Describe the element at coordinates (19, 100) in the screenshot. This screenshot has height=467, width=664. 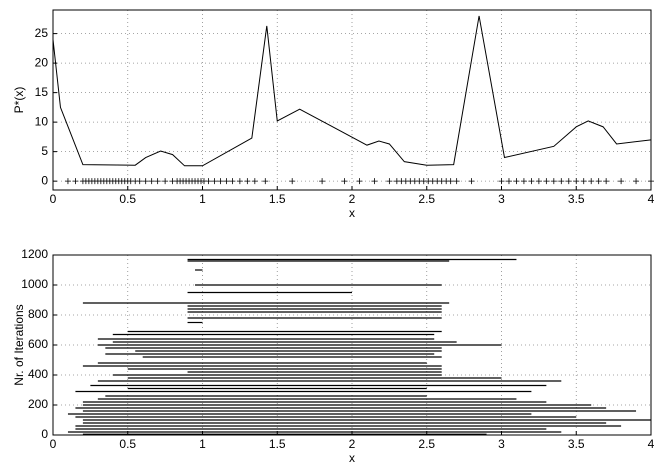
I see `y-axis-label: P*(x)` at that location.